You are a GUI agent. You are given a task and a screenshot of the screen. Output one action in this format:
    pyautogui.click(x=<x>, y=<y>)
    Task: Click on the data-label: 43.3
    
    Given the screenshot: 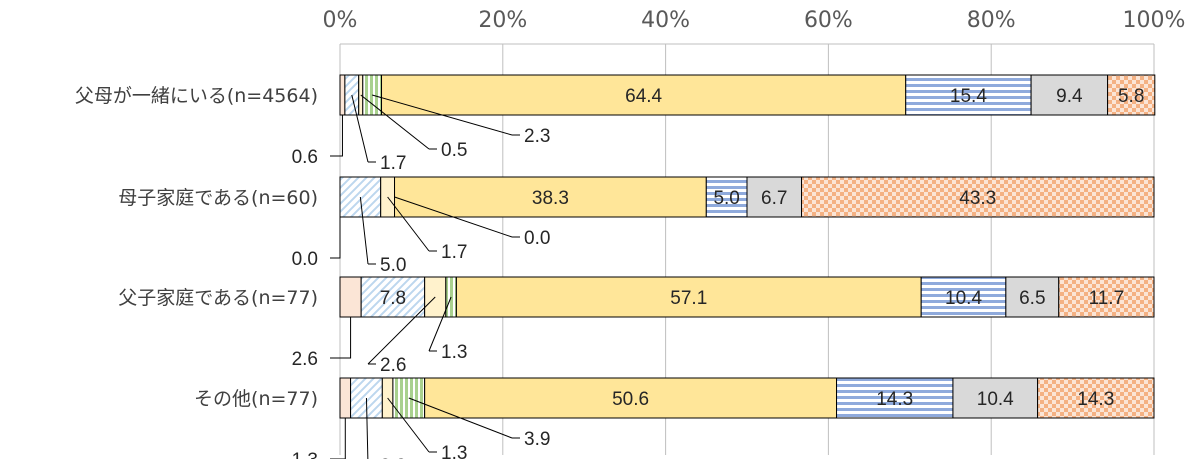 What is the action you would take?
    pyautogui.click(x=977, y=198)
    